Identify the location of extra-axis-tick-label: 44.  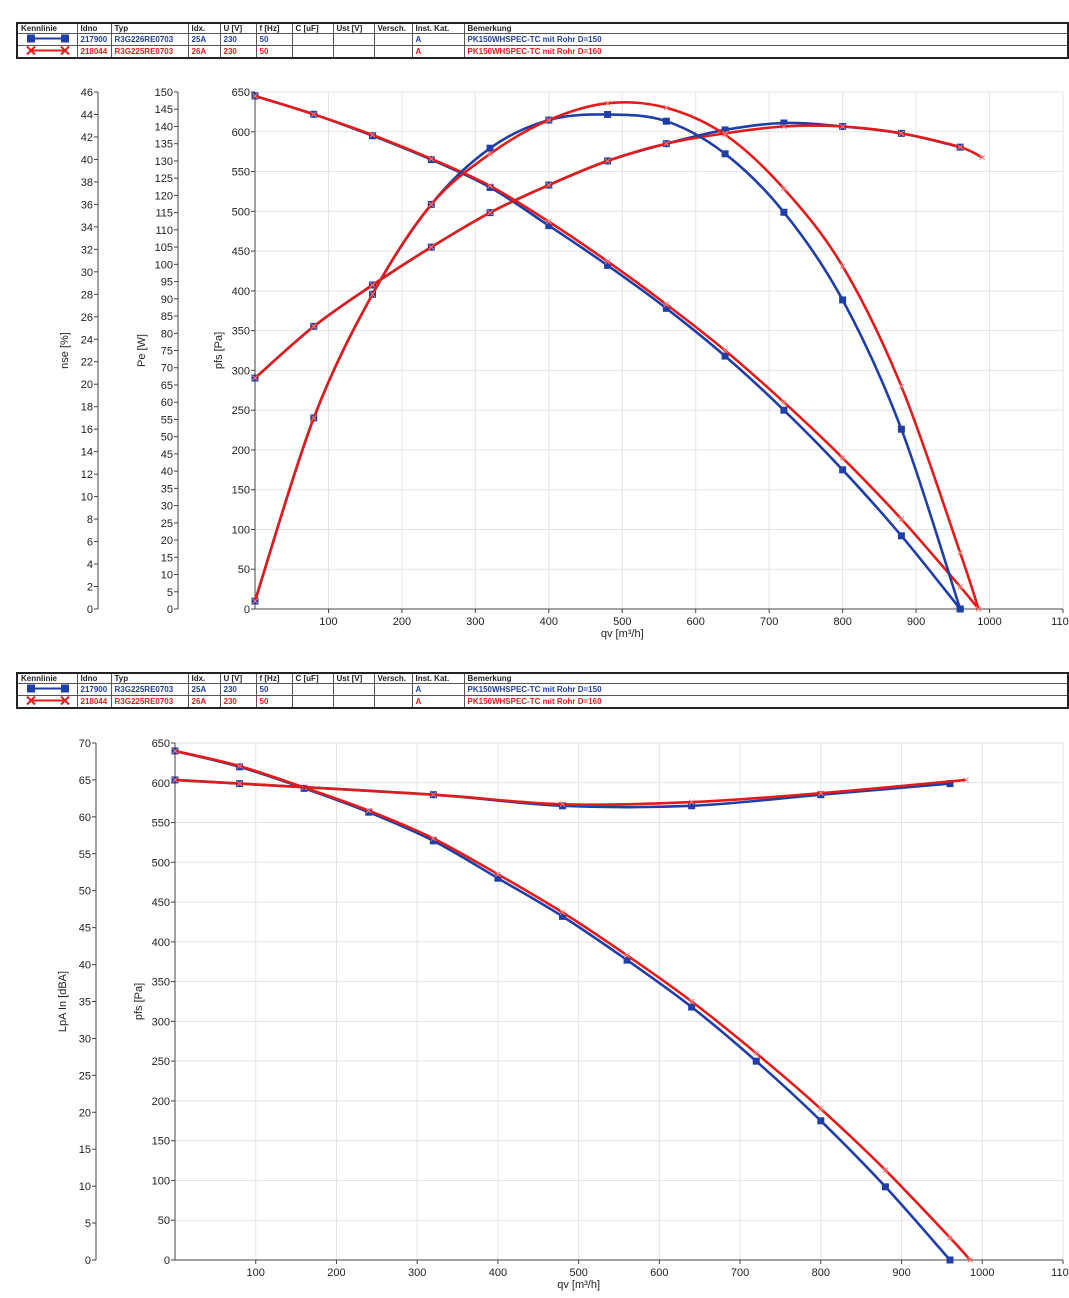
(87, 115).